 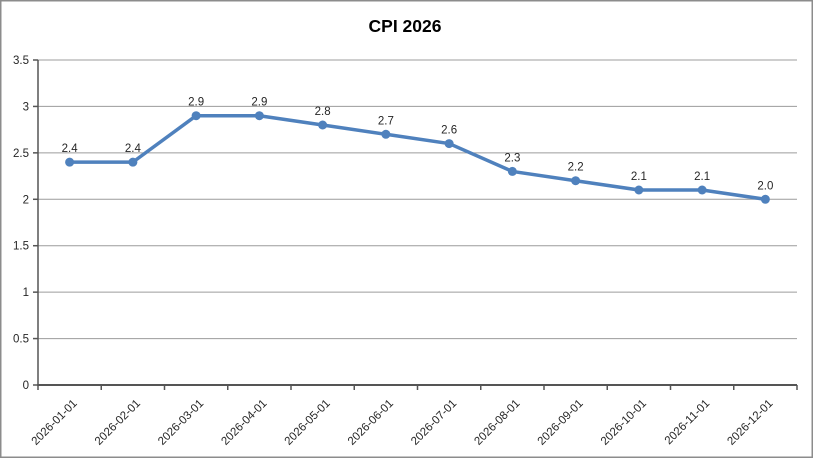 What do you see at coordinates (21, 61) in the screenshot?
I see `y-axis-tick-label: 3.5` at bounding box center [21, 61].